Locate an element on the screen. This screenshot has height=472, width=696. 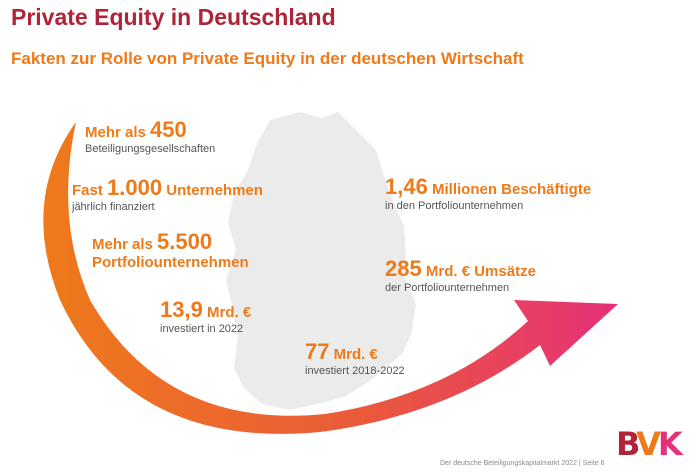
fact-invested-2022: 13,9 Mrd. € investiert in 2022 is located at coordinates (206, 316).